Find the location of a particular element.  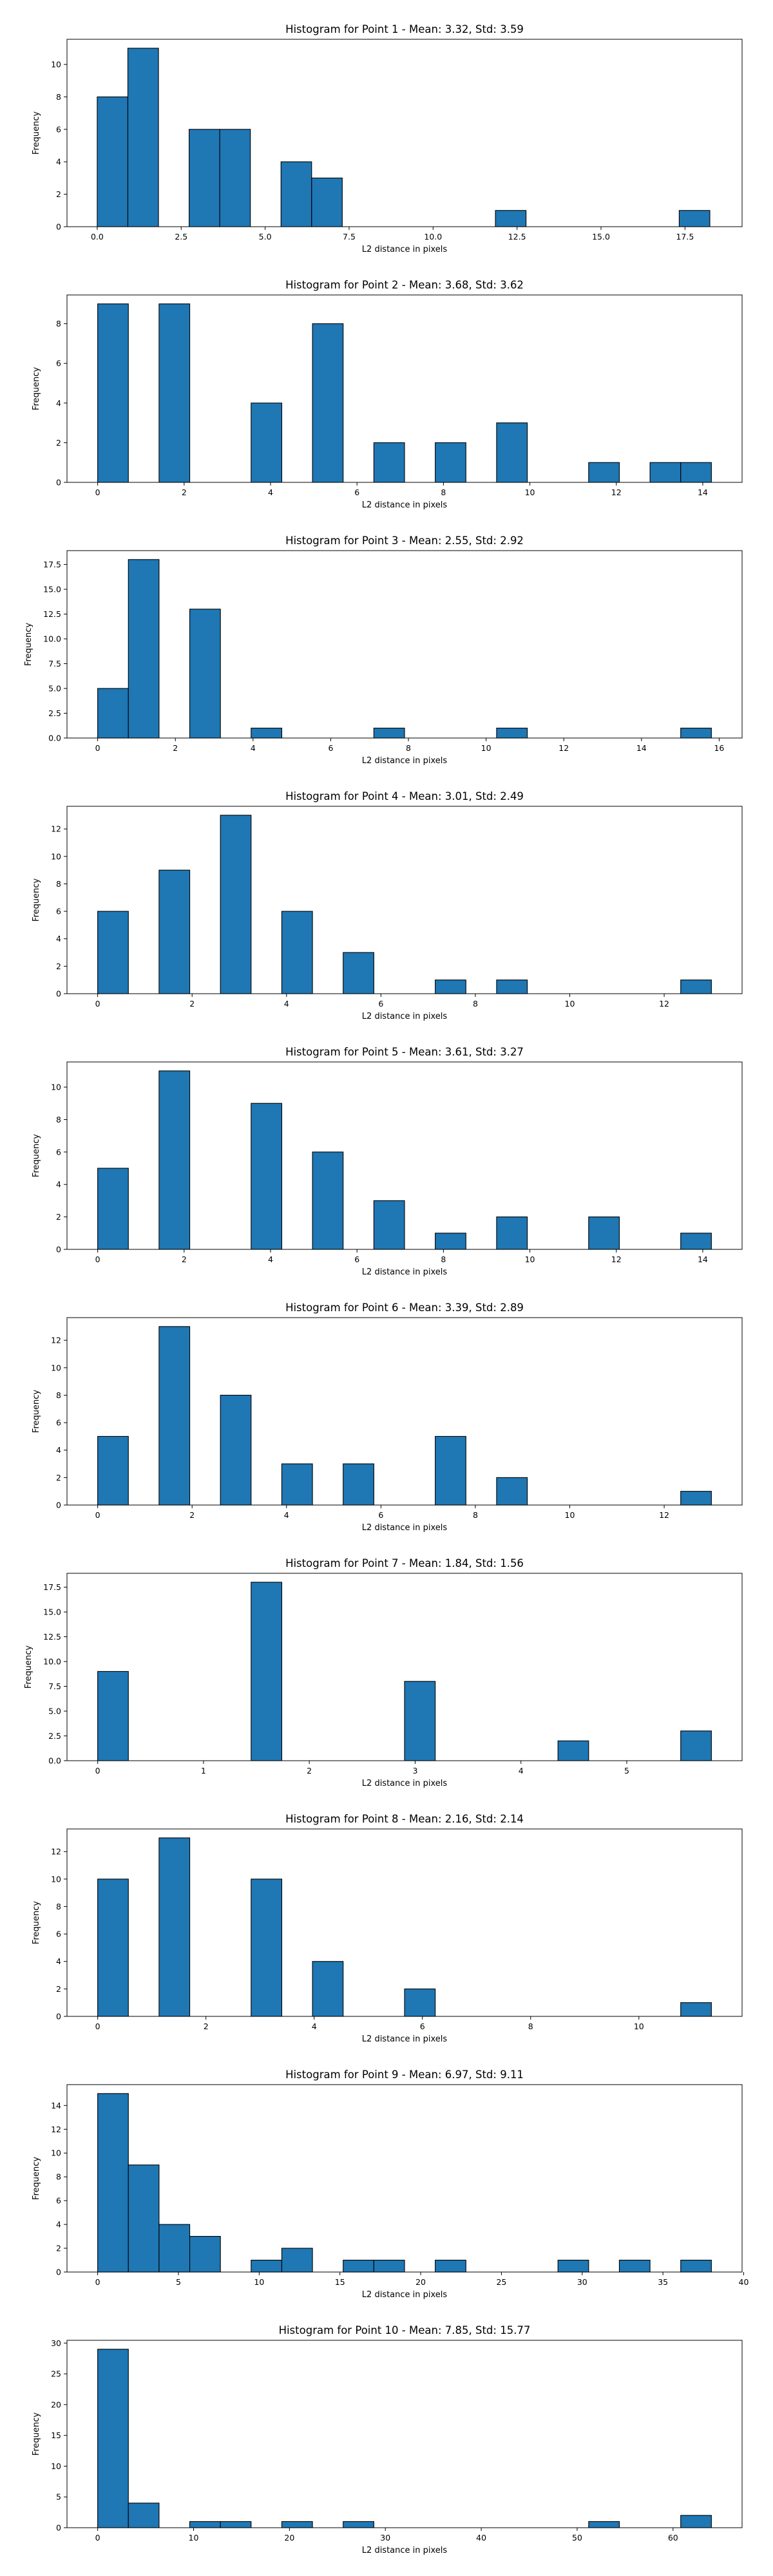

x-tick-label: 5.0 is located at coordinates (265, 237).